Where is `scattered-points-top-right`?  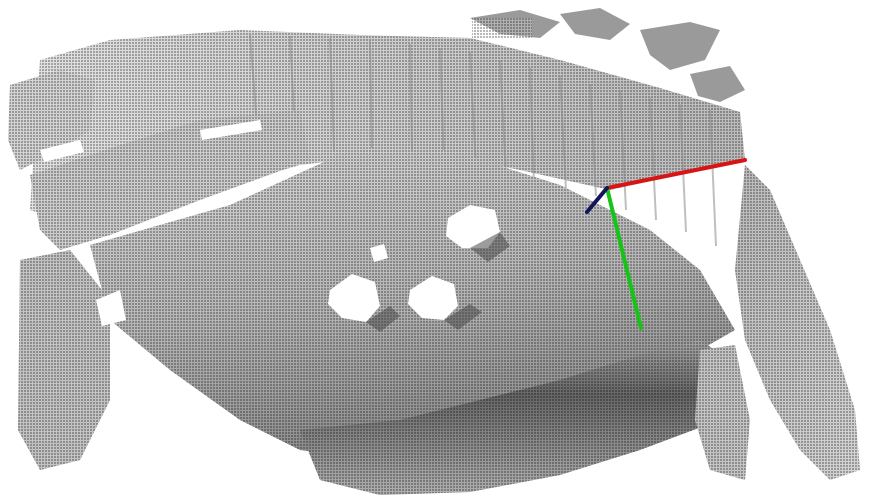
scattered-points-top-right is located at coordinates (607, 55).